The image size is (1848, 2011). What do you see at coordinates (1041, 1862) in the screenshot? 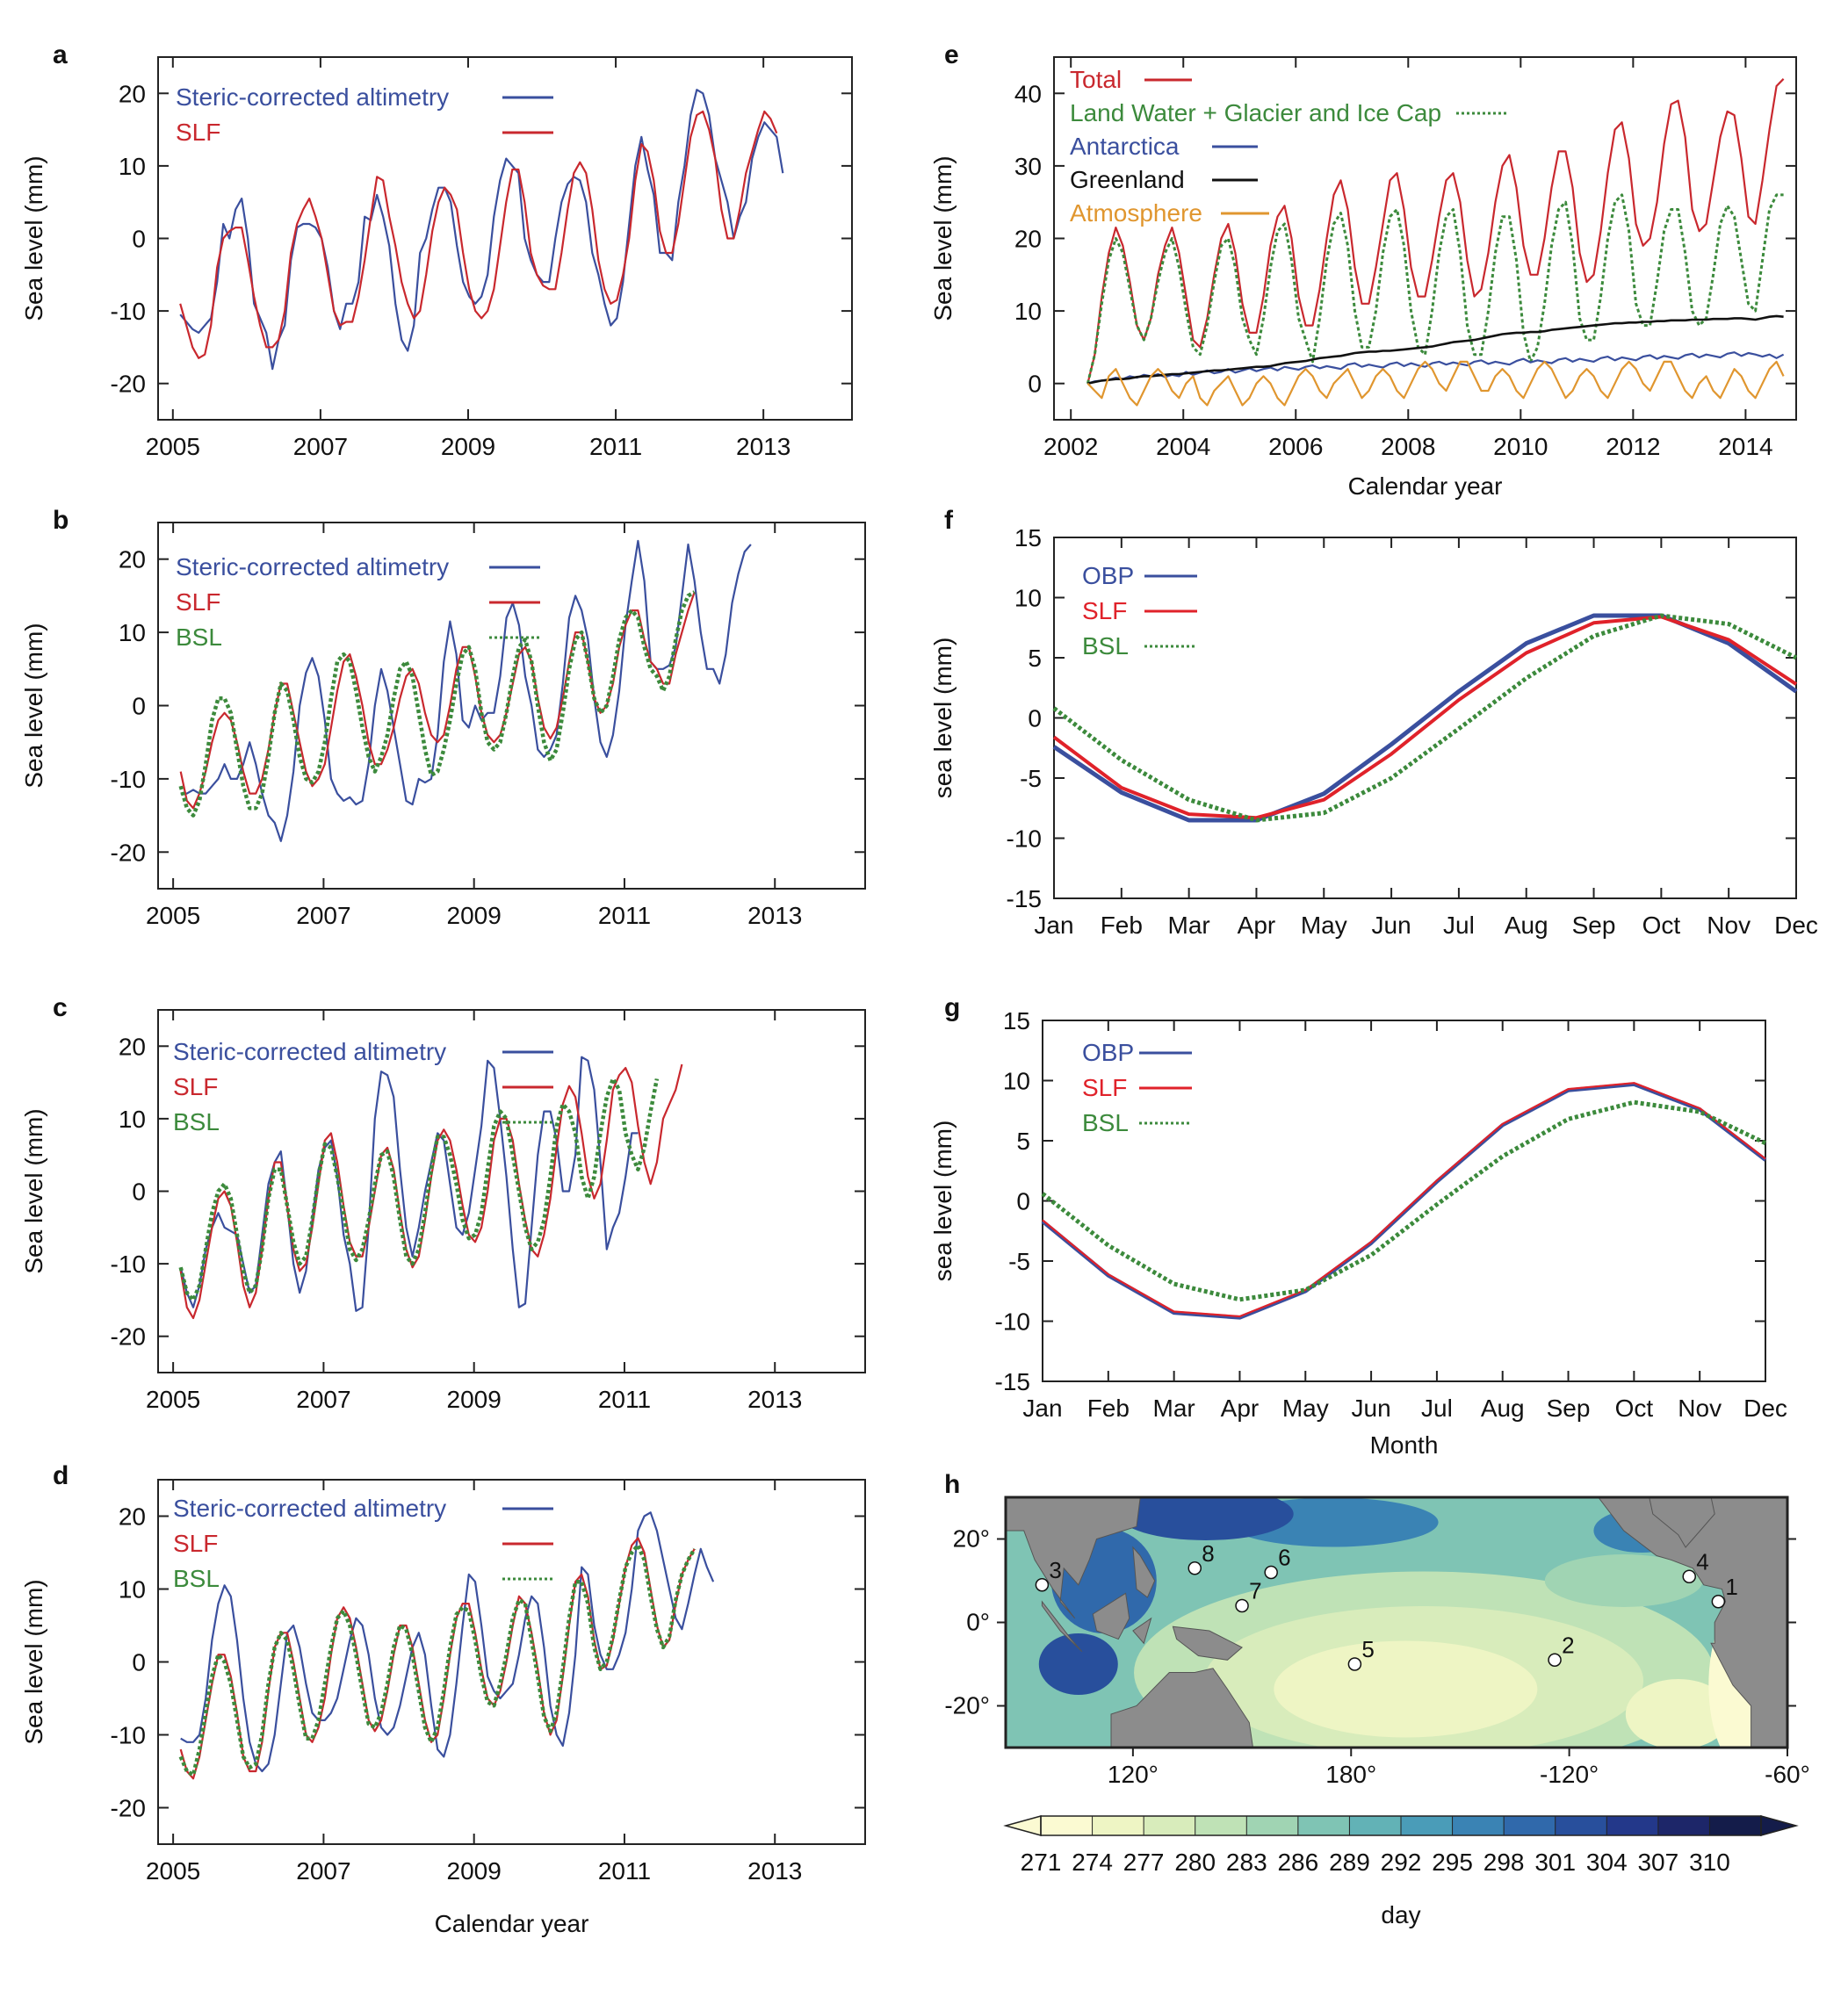
I see `colorbar-tick-label: 271` at bounding box center [1041, 1862].